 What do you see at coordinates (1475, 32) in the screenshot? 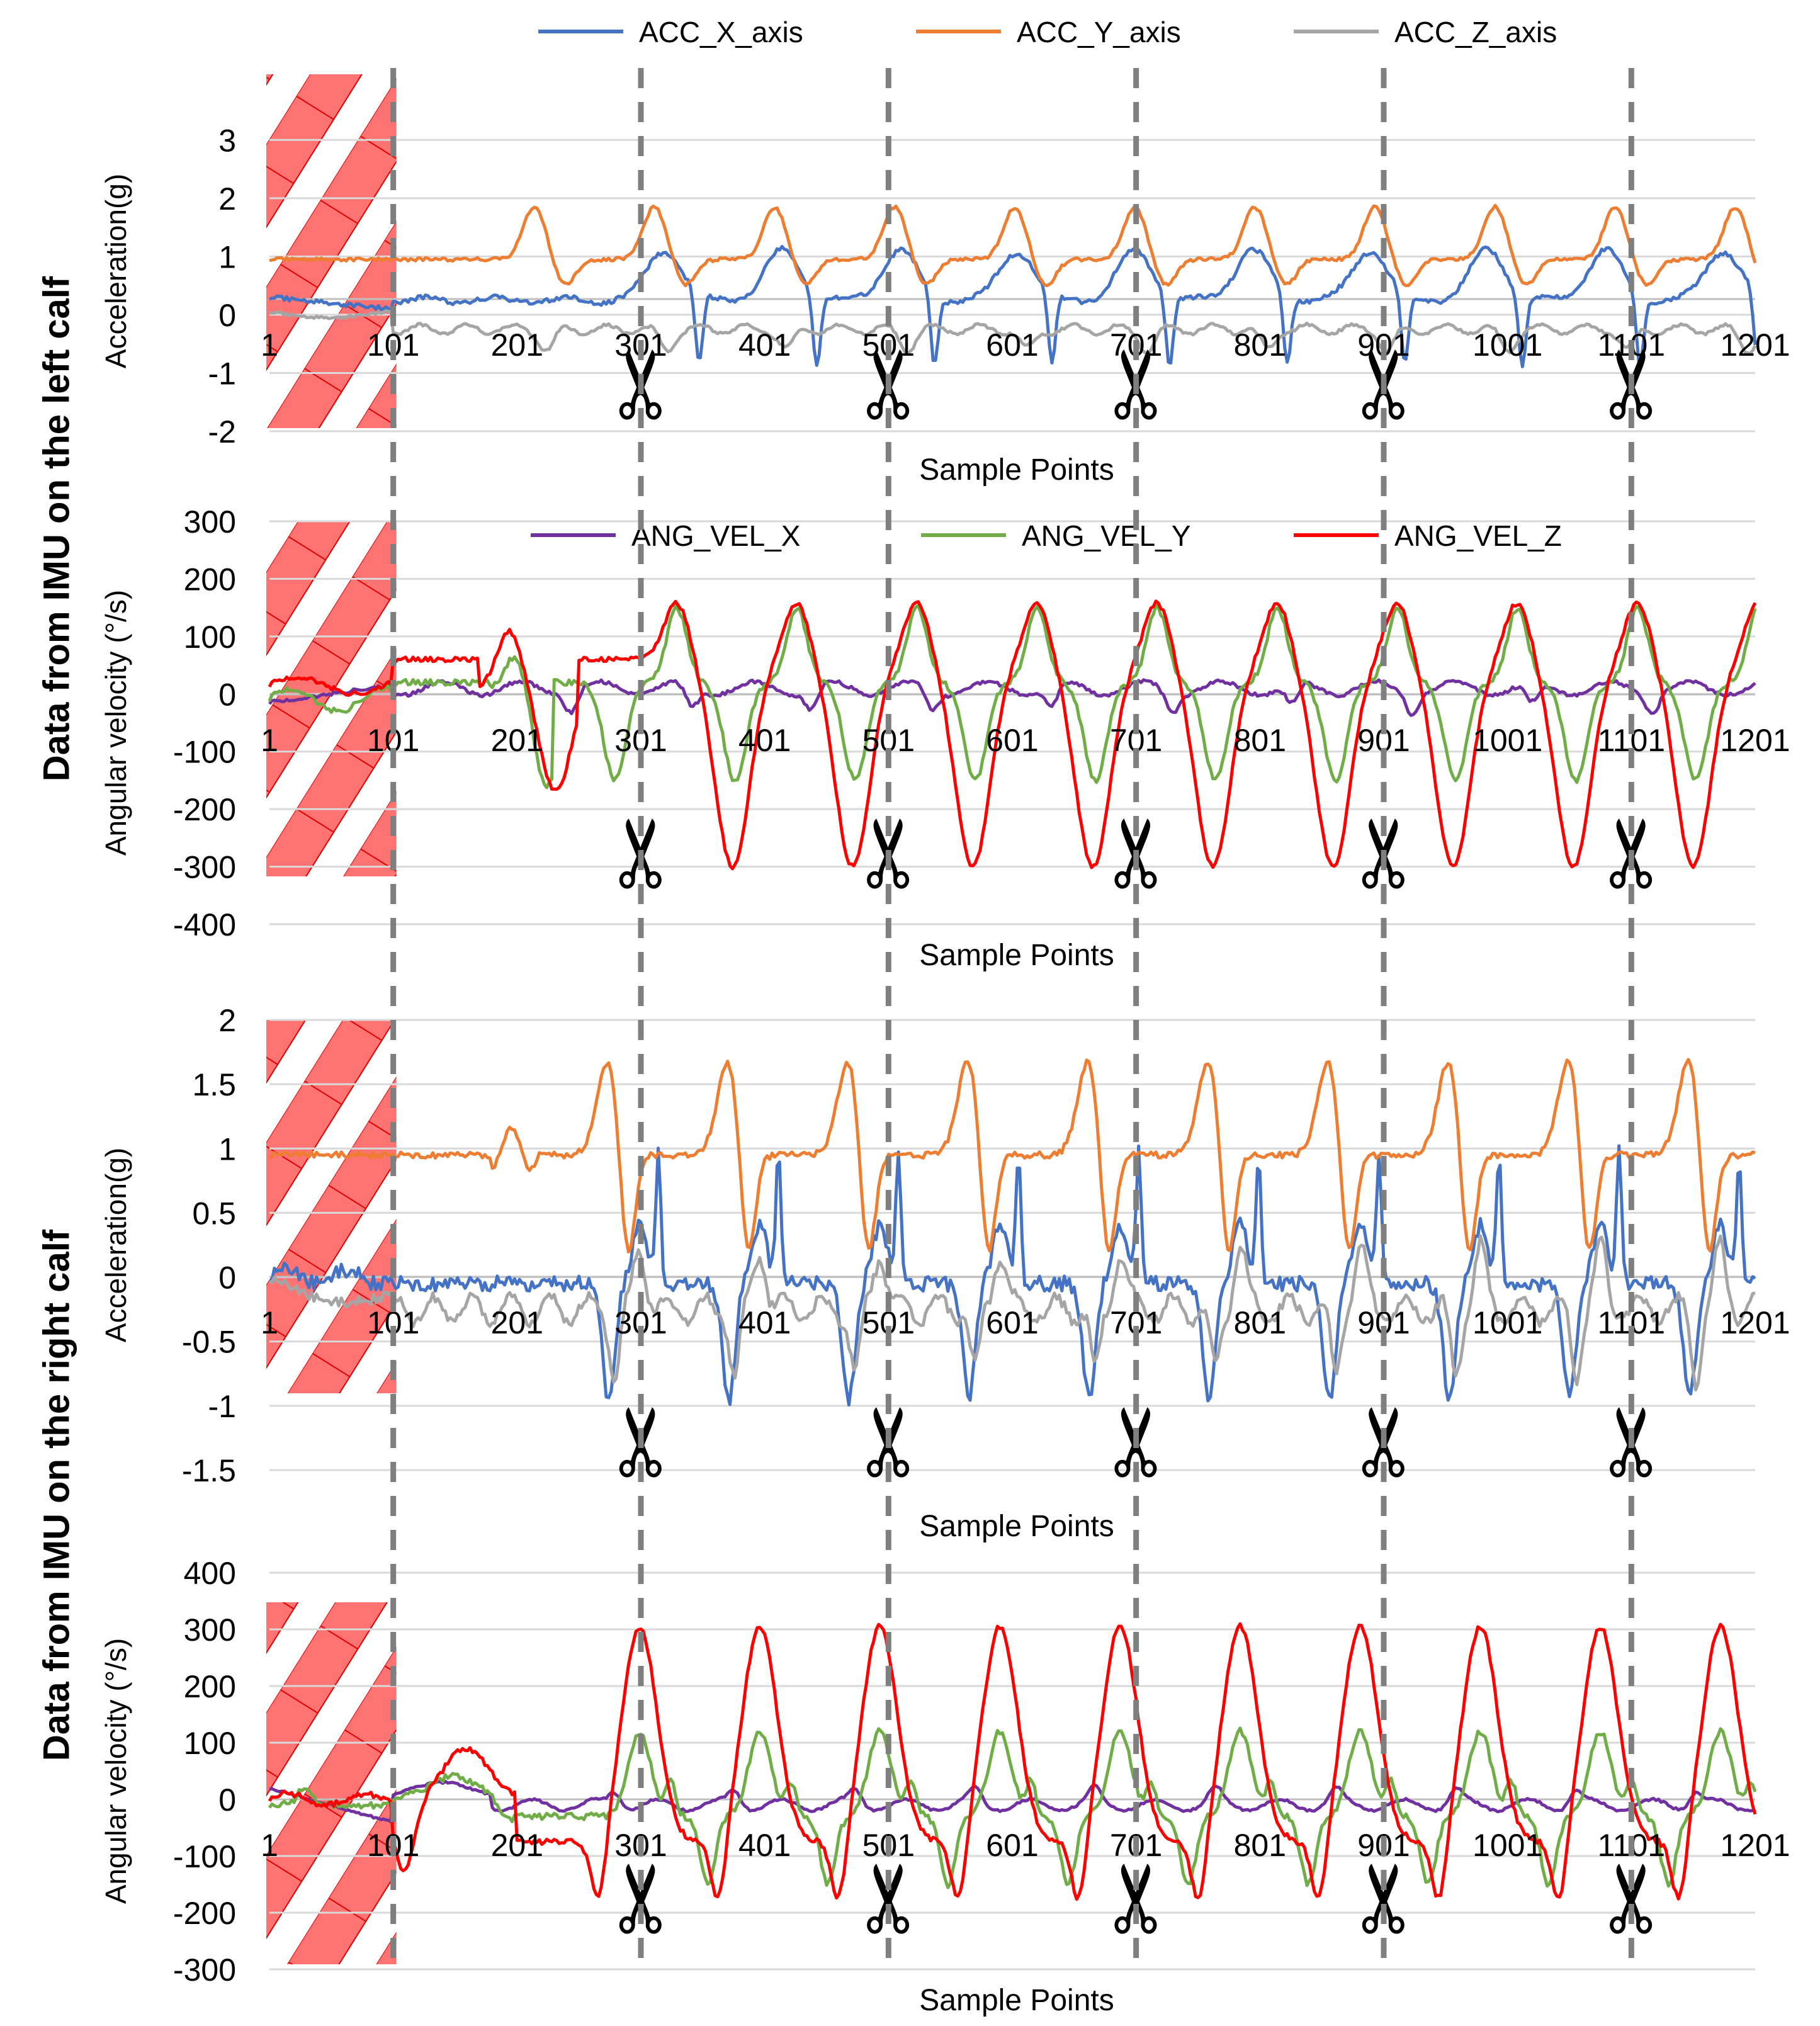
I see `legend-label: ACC_Z_axis` at bounding box center [1475, 32].